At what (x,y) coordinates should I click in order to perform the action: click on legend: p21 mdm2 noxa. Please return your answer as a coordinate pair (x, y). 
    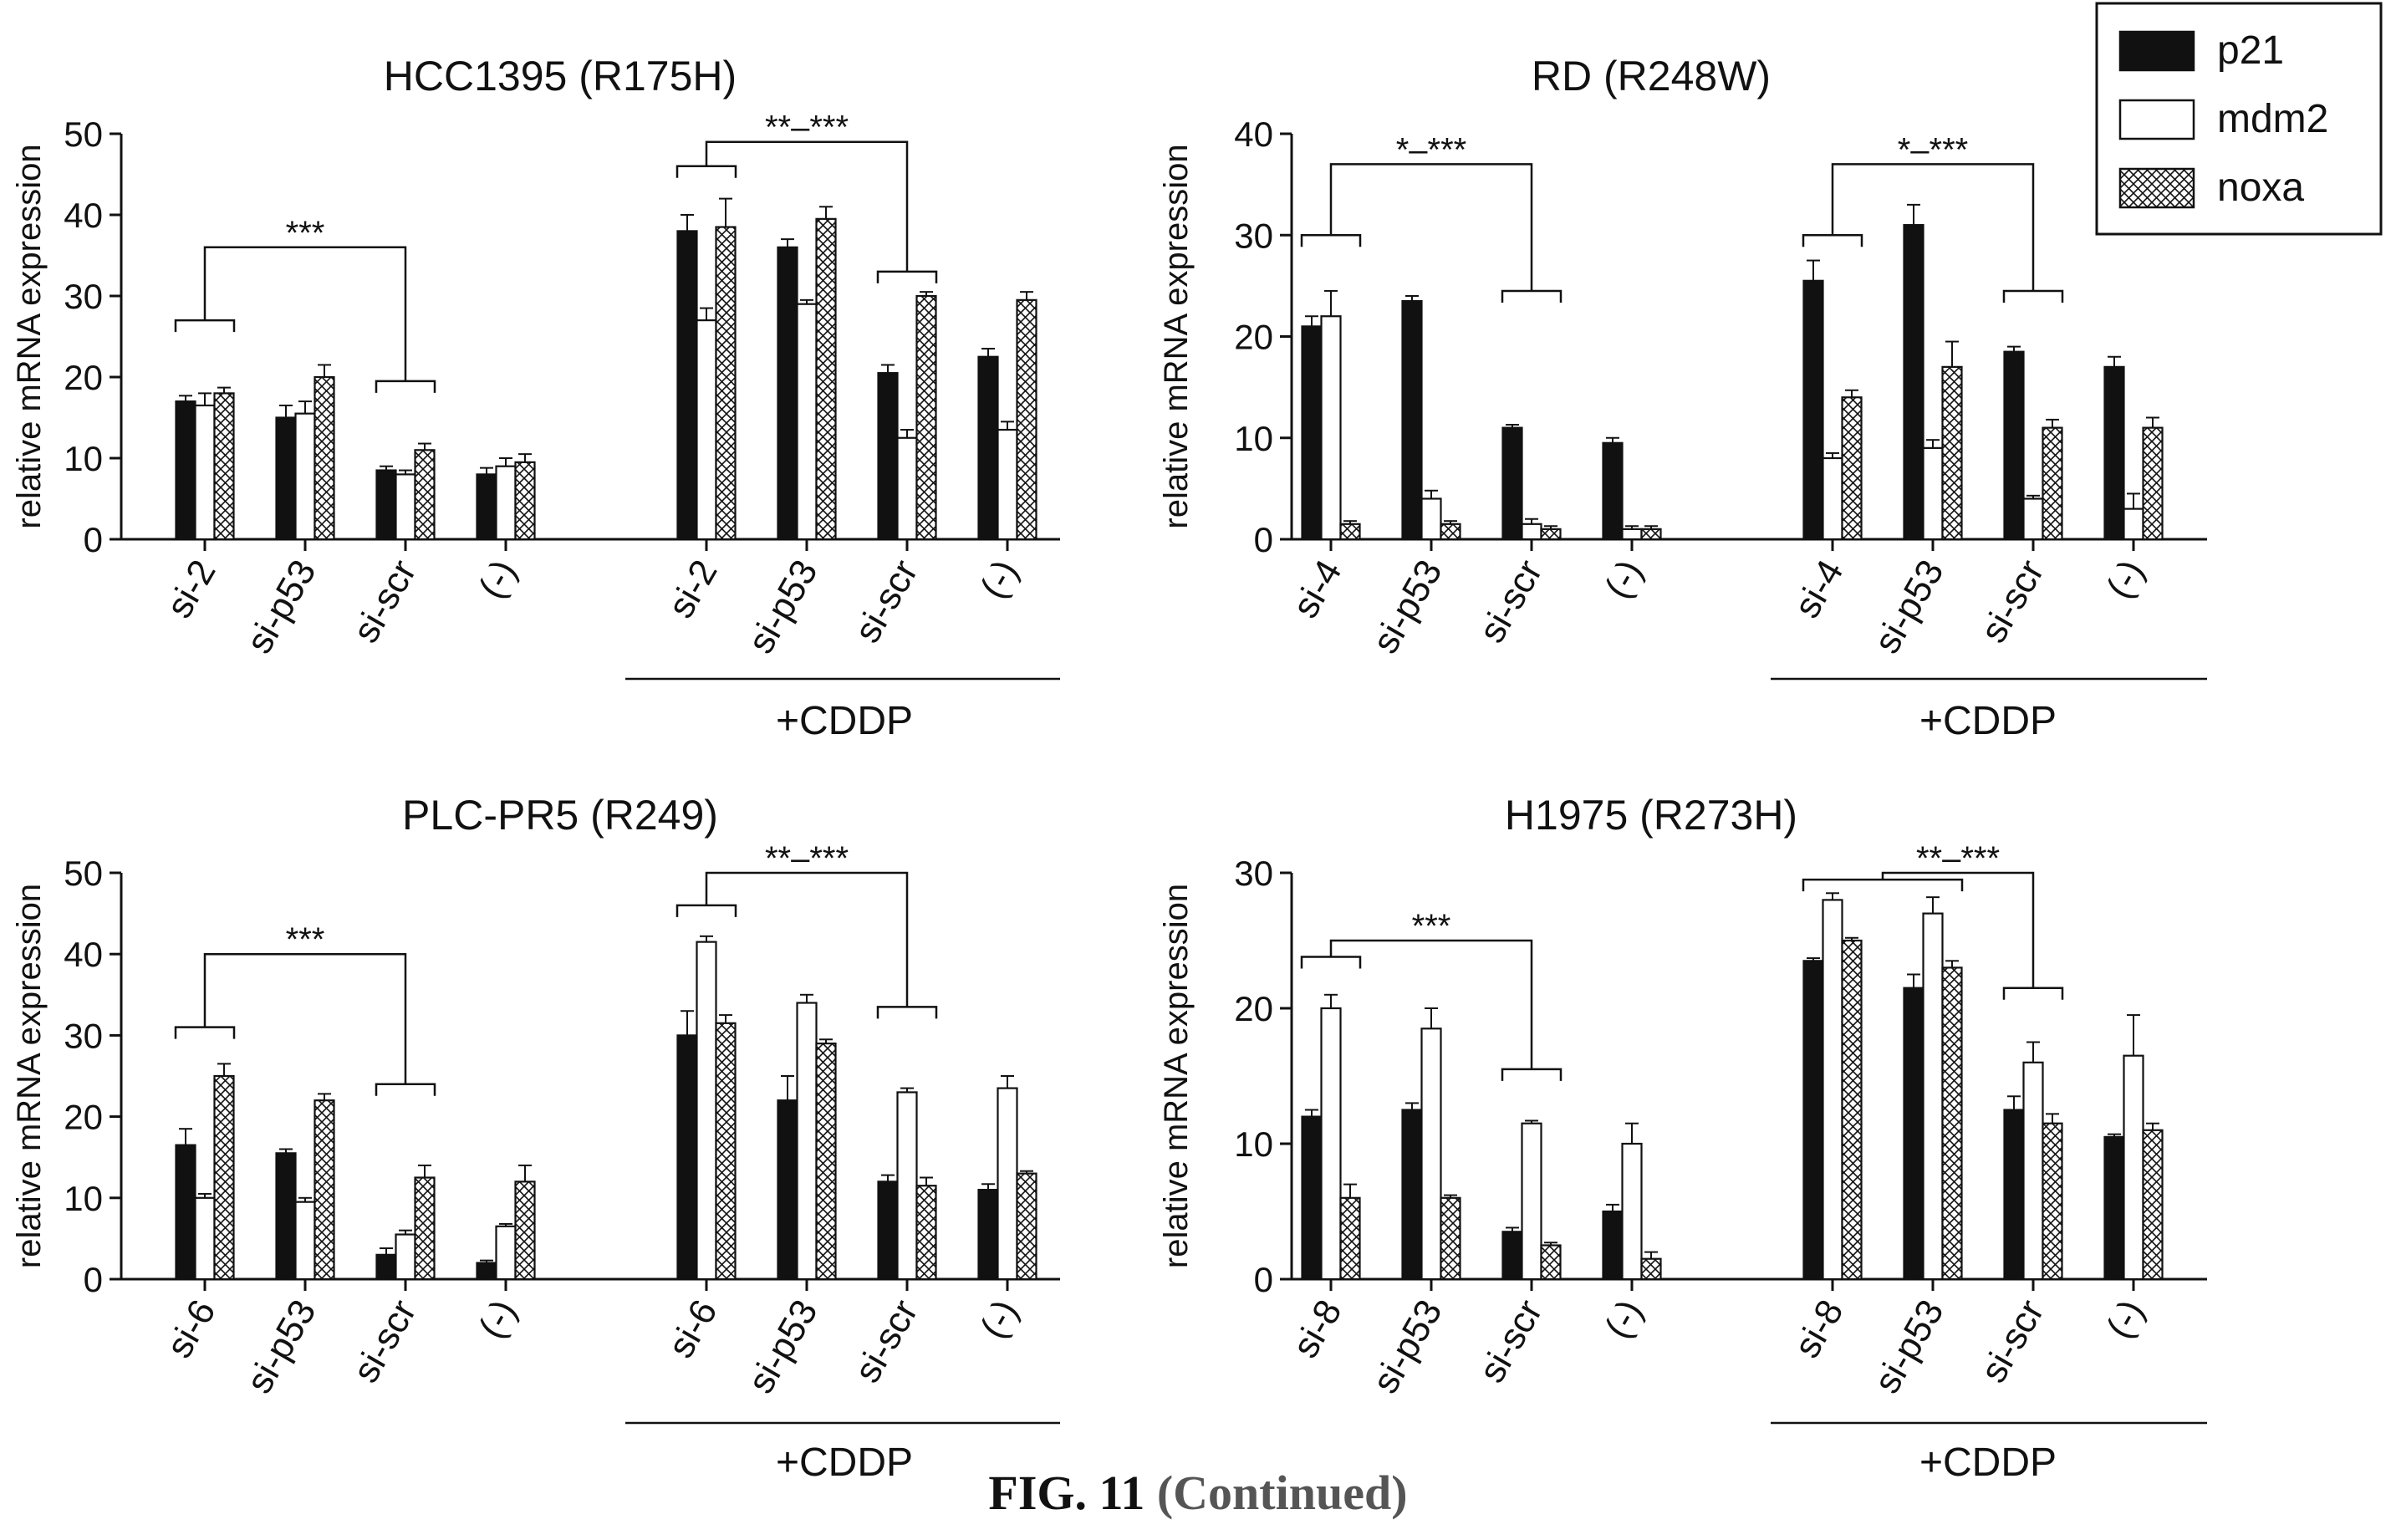
    Looking at the image, I should click on (2239, 119).